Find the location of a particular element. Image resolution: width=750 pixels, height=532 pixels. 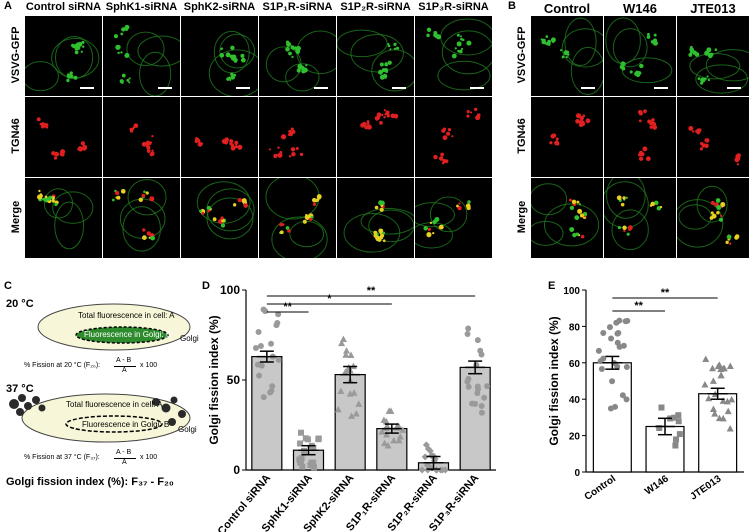

category-label: JTE013 is located at coordinates (705, 487).